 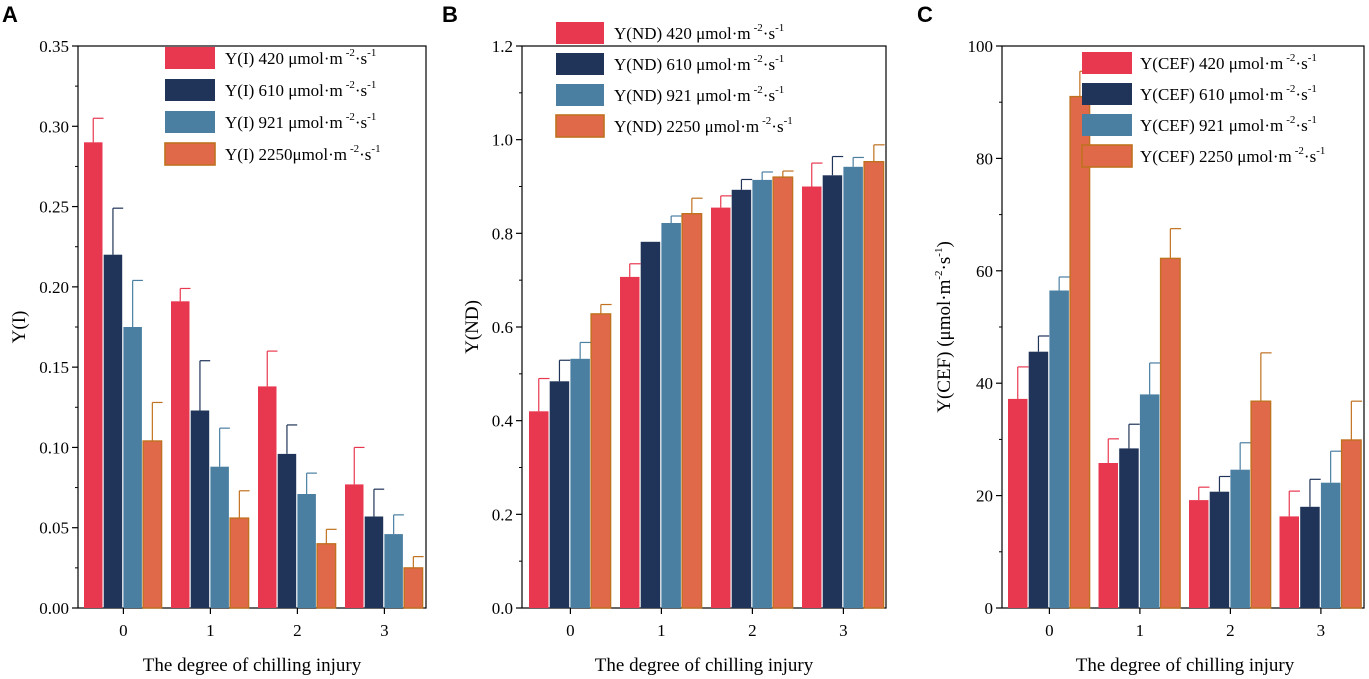 What do you see at coordinates (1294, 503) in the screenshot?
I see `error-bar-c-s0-c3` at bounding box center [1294, 503].